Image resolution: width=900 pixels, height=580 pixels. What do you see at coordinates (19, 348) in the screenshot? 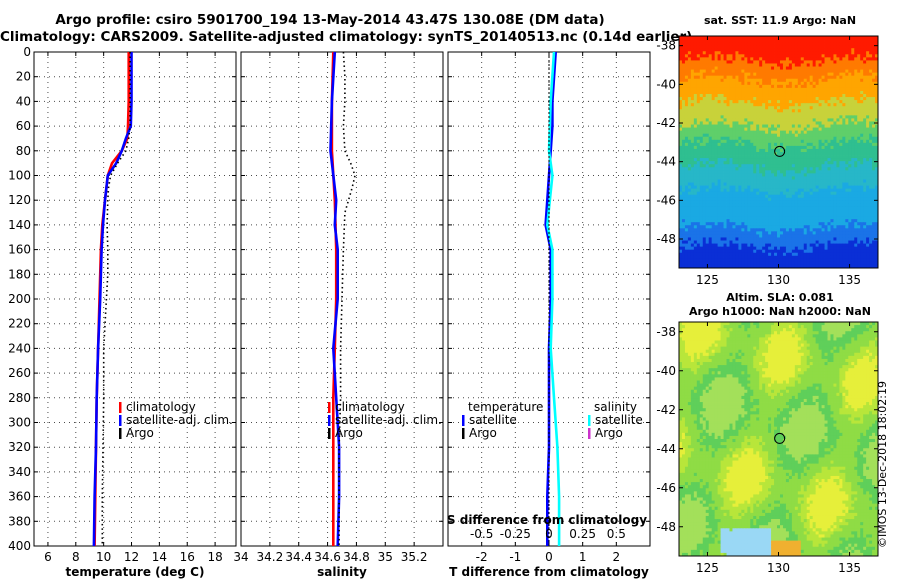
I see `depth-tick-label: 240` at bounding box center [19, 348].